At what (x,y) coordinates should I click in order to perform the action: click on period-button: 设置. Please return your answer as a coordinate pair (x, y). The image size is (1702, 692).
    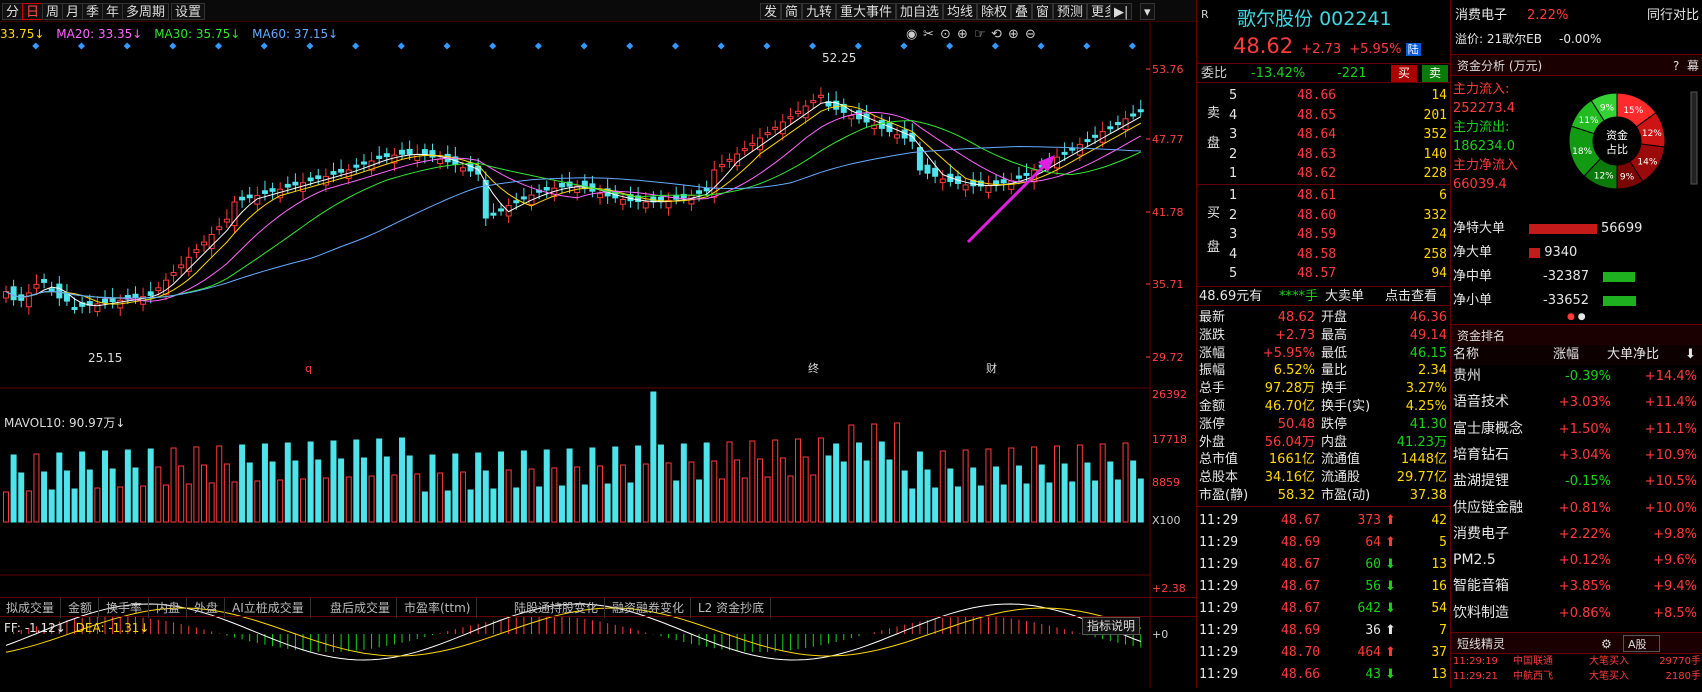
    Looking at the image, I should click on (188, 11).